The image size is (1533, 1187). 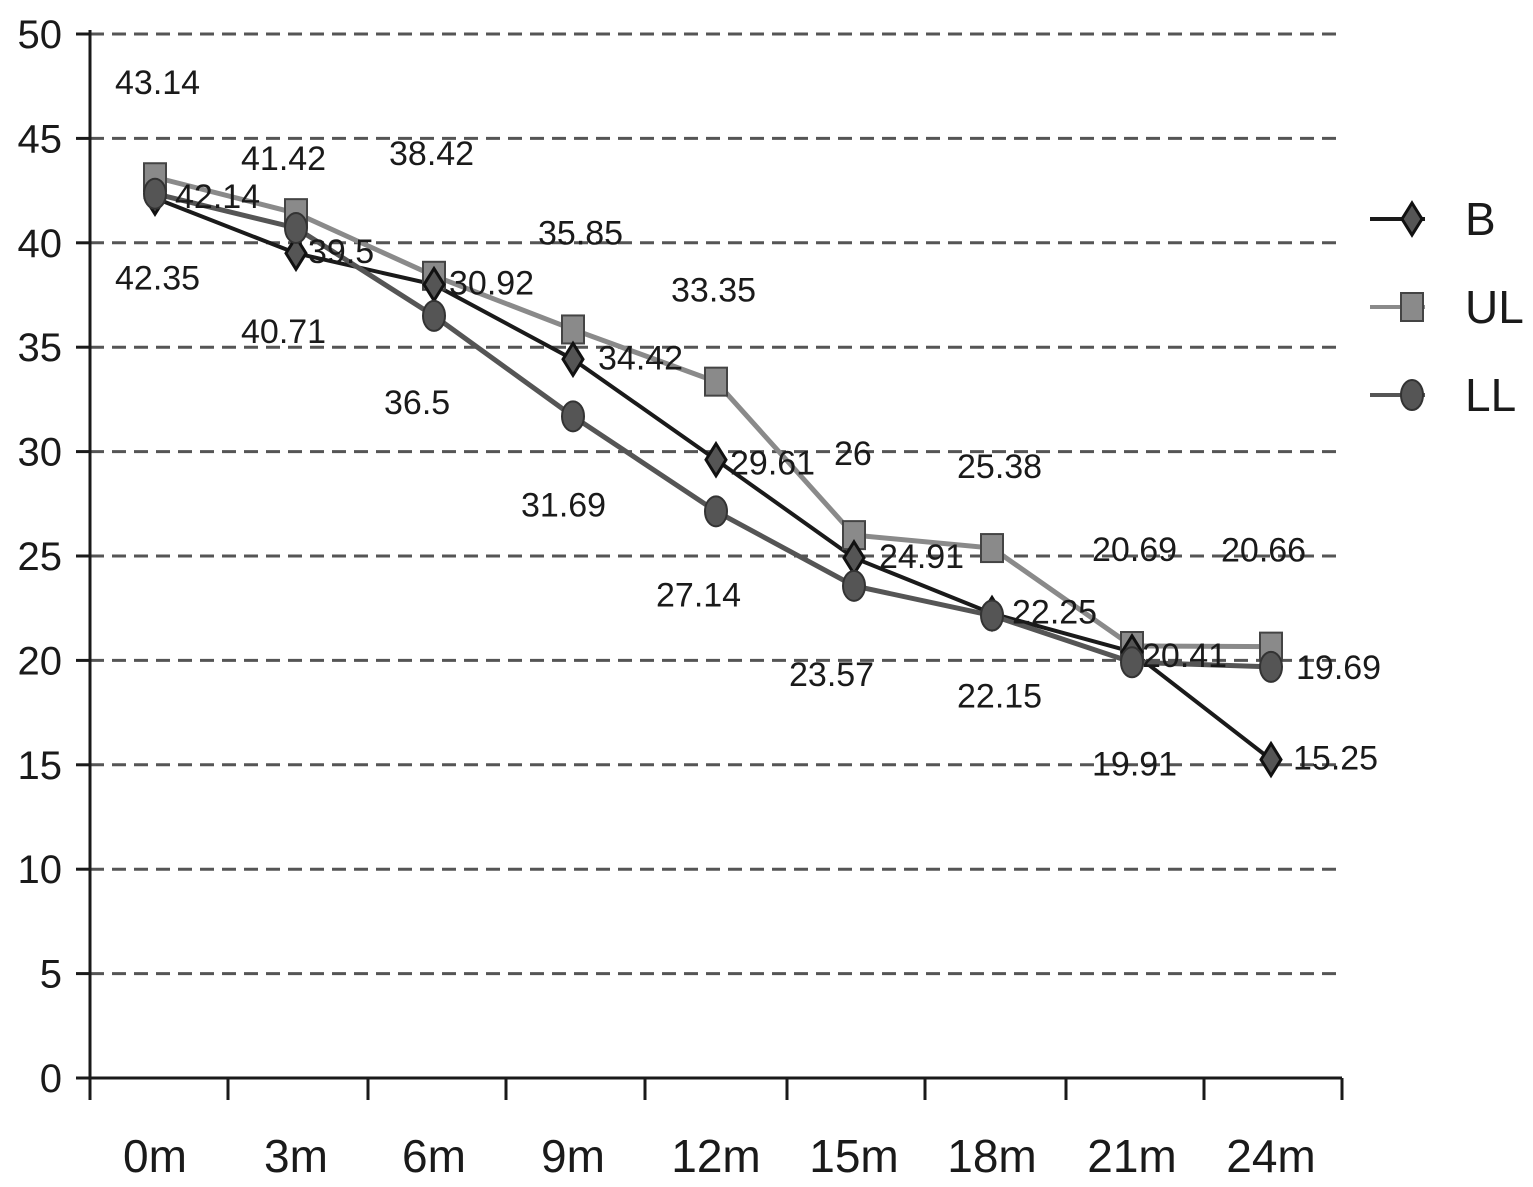 I want to click on x-tick-label: 24m, so click(x=1270, y=1156).